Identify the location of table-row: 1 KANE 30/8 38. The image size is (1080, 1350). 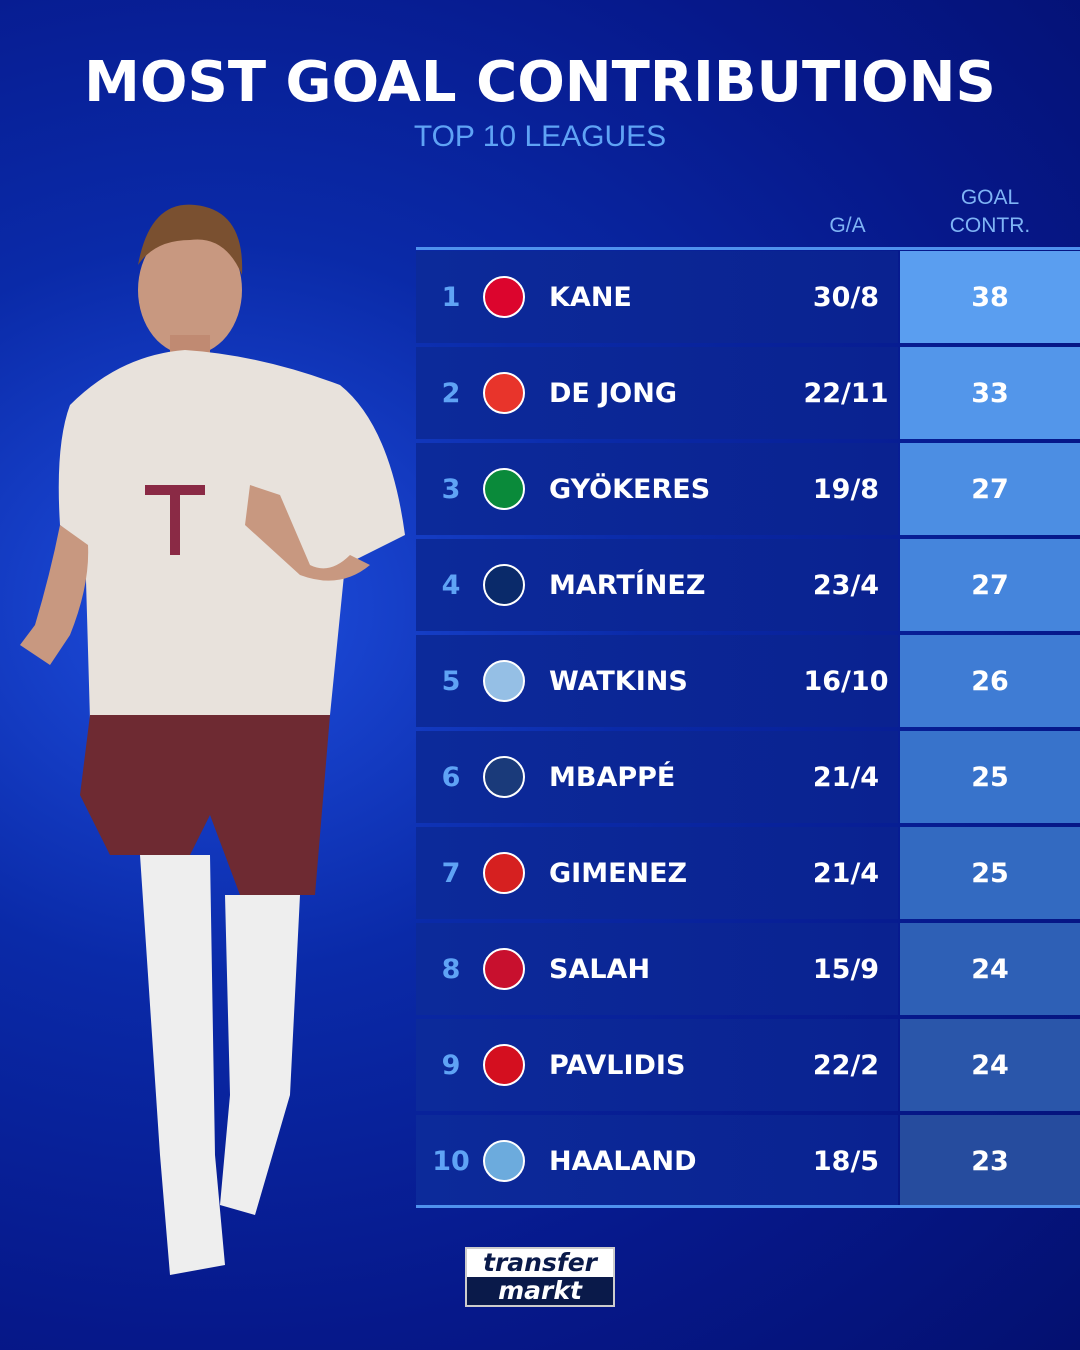
(748, 297).